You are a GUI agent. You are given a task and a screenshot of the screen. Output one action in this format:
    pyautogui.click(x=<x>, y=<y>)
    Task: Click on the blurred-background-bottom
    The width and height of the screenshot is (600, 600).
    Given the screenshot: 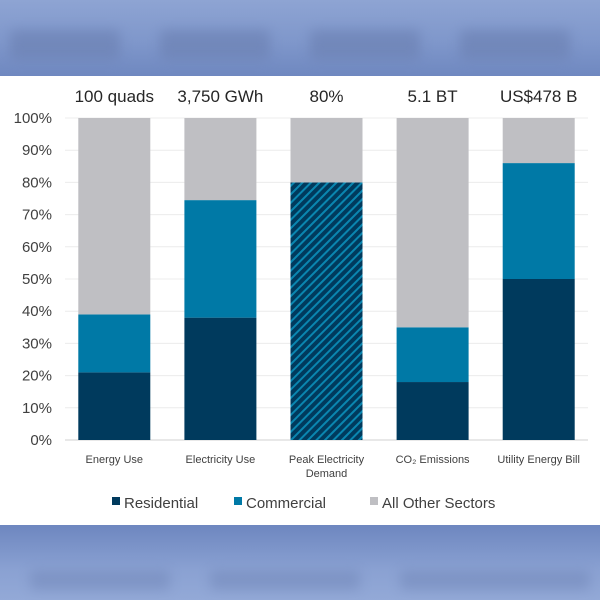 What is the action you would take?
    pyautogui.click(x=300, y=562)
    